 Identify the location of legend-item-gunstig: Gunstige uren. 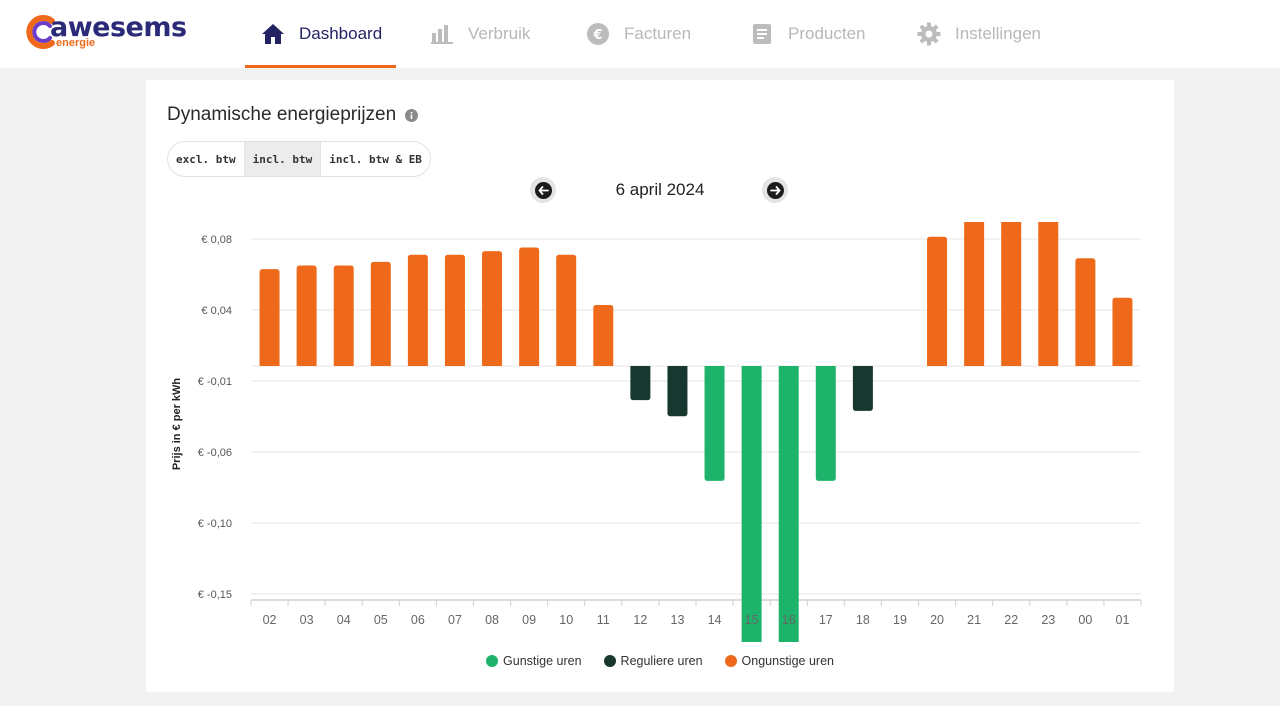
(534, 661).